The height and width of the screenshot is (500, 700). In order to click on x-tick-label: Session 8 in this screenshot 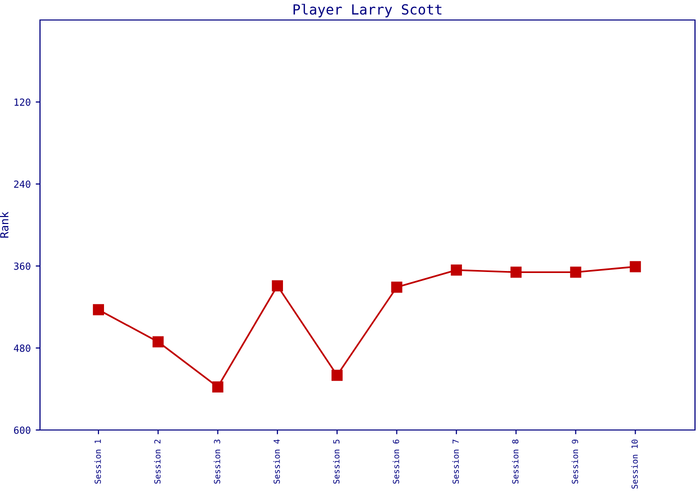, I will do `click(515, 462)`.